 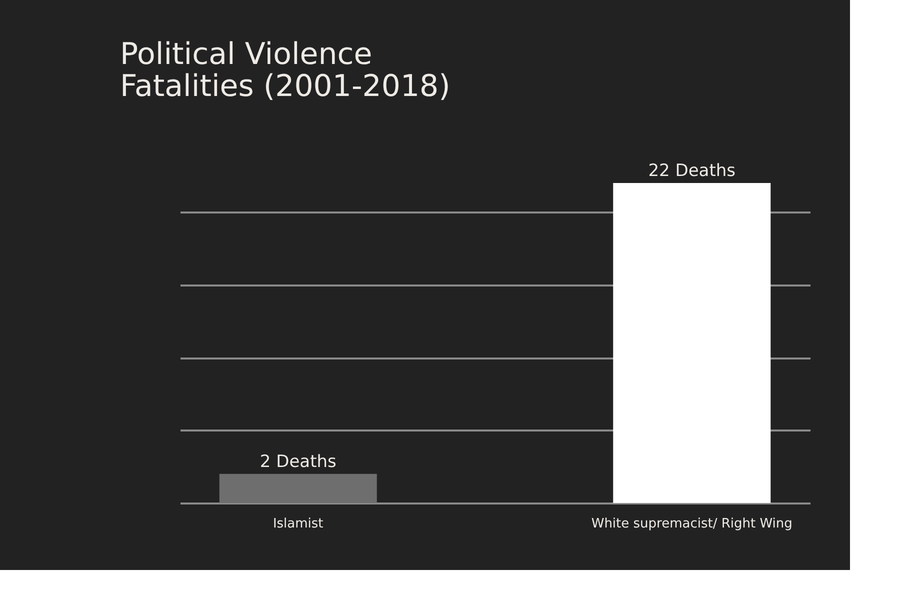 I want to click on data-label: 22 Deaths, so click(x=692, y=171).